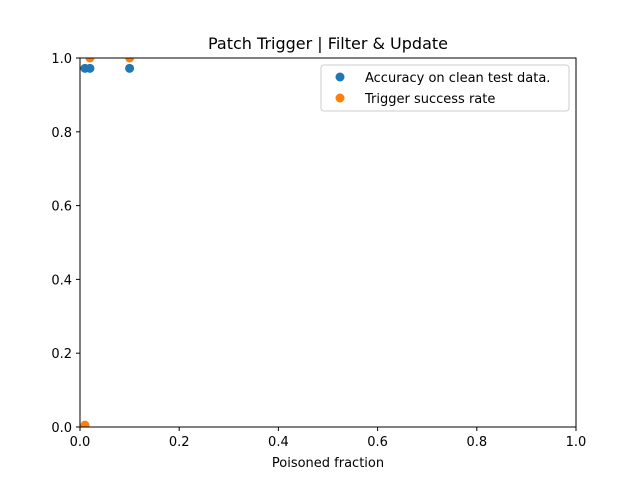  What do you see at coordinates (61, 59) in the screenshot?
I see `y-tick-label: 1.0` at bounding box center [61, 59].